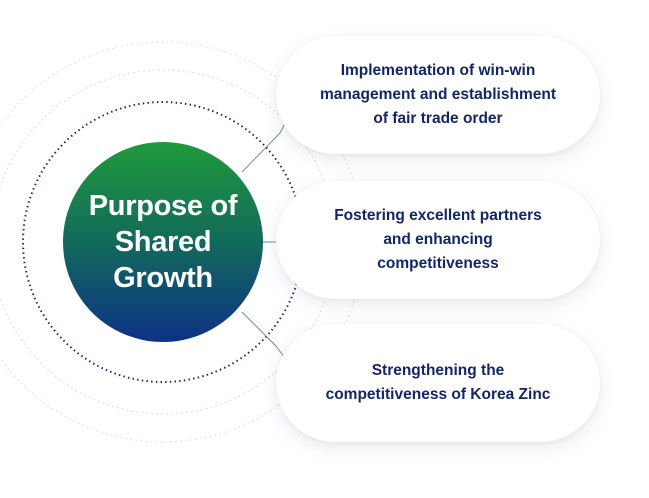 This screenshot has height=498, width=649. What do you see at coordinates (438, 70) in the screenshot?
I see `purpose-item-line: Implementation of win-win` at bounding box center [438, 70].